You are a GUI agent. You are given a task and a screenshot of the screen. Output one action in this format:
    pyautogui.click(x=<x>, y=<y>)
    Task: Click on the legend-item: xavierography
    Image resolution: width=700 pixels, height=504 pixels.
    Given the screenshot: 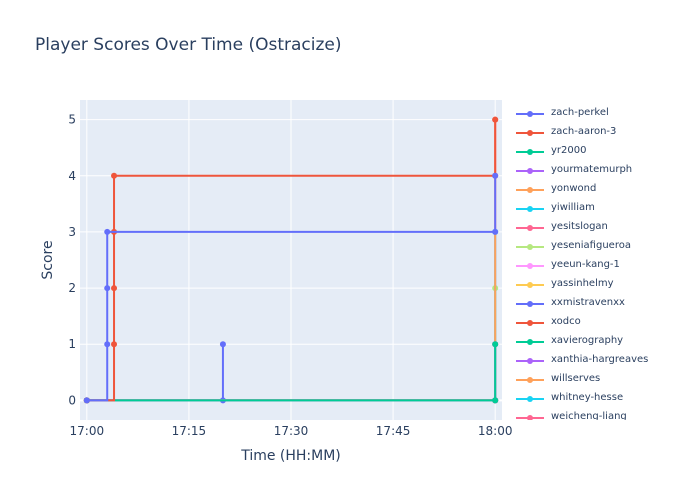 What is the action you would take?
    pyautogui.click(x=603, y=342)
    